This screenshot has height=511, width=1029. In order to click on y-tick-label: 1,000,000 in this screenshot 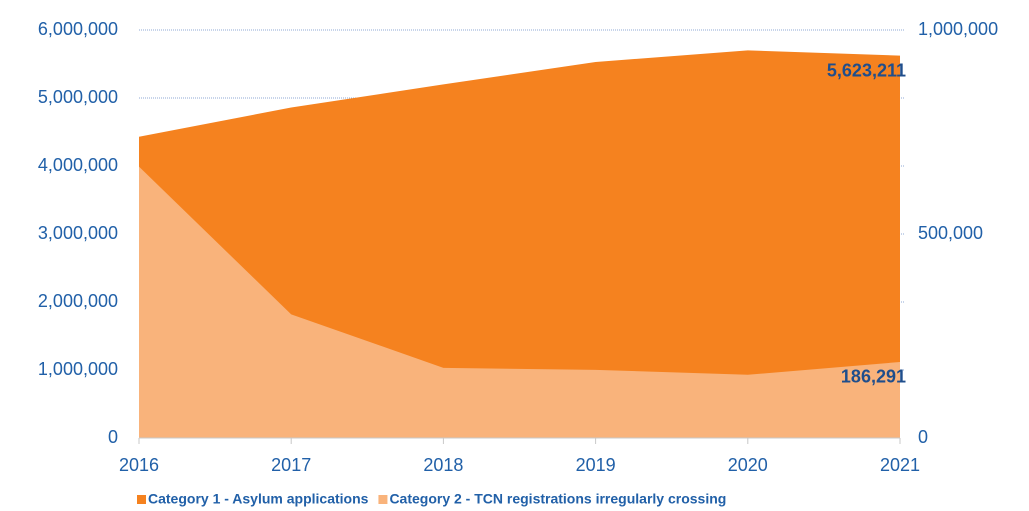, I will do `click(78, 369)`.